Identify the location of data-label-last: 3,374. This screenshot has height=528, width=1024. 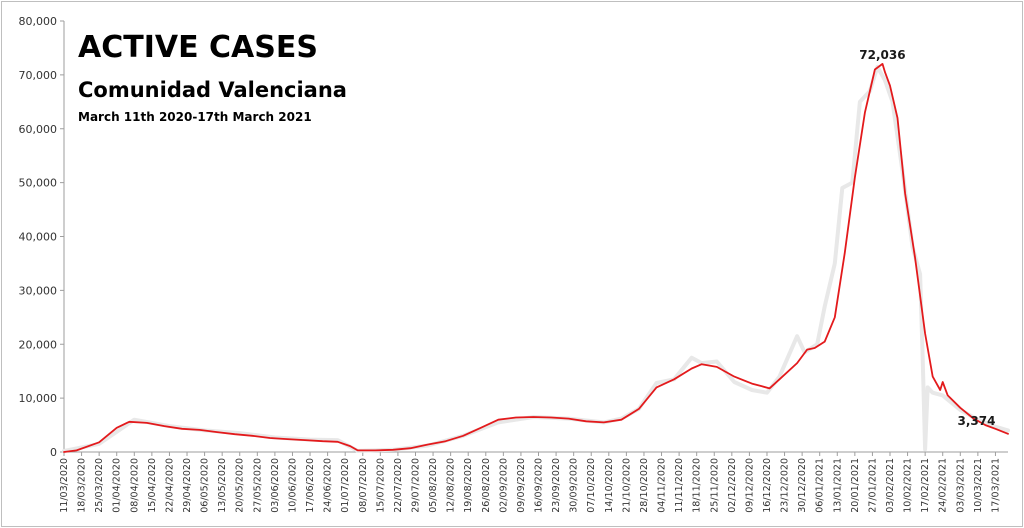
(976, 421).